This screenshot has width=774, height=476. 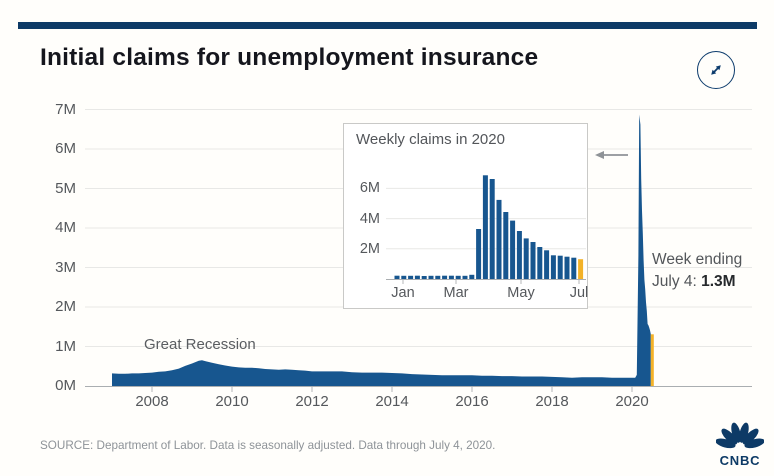 What do you see at coordinates (740, 460) in the screenshot?
I see `brand-name: CNBC` at bounding box center [740, 460].